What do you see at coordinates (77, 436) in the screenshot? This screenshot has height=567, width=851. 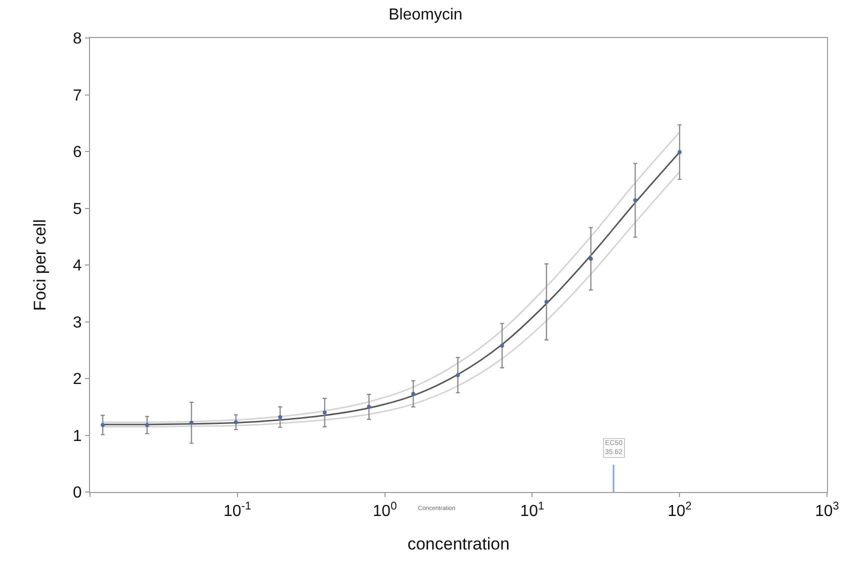 I see `y-tick-label: 1` at bounding box center [77, 436].